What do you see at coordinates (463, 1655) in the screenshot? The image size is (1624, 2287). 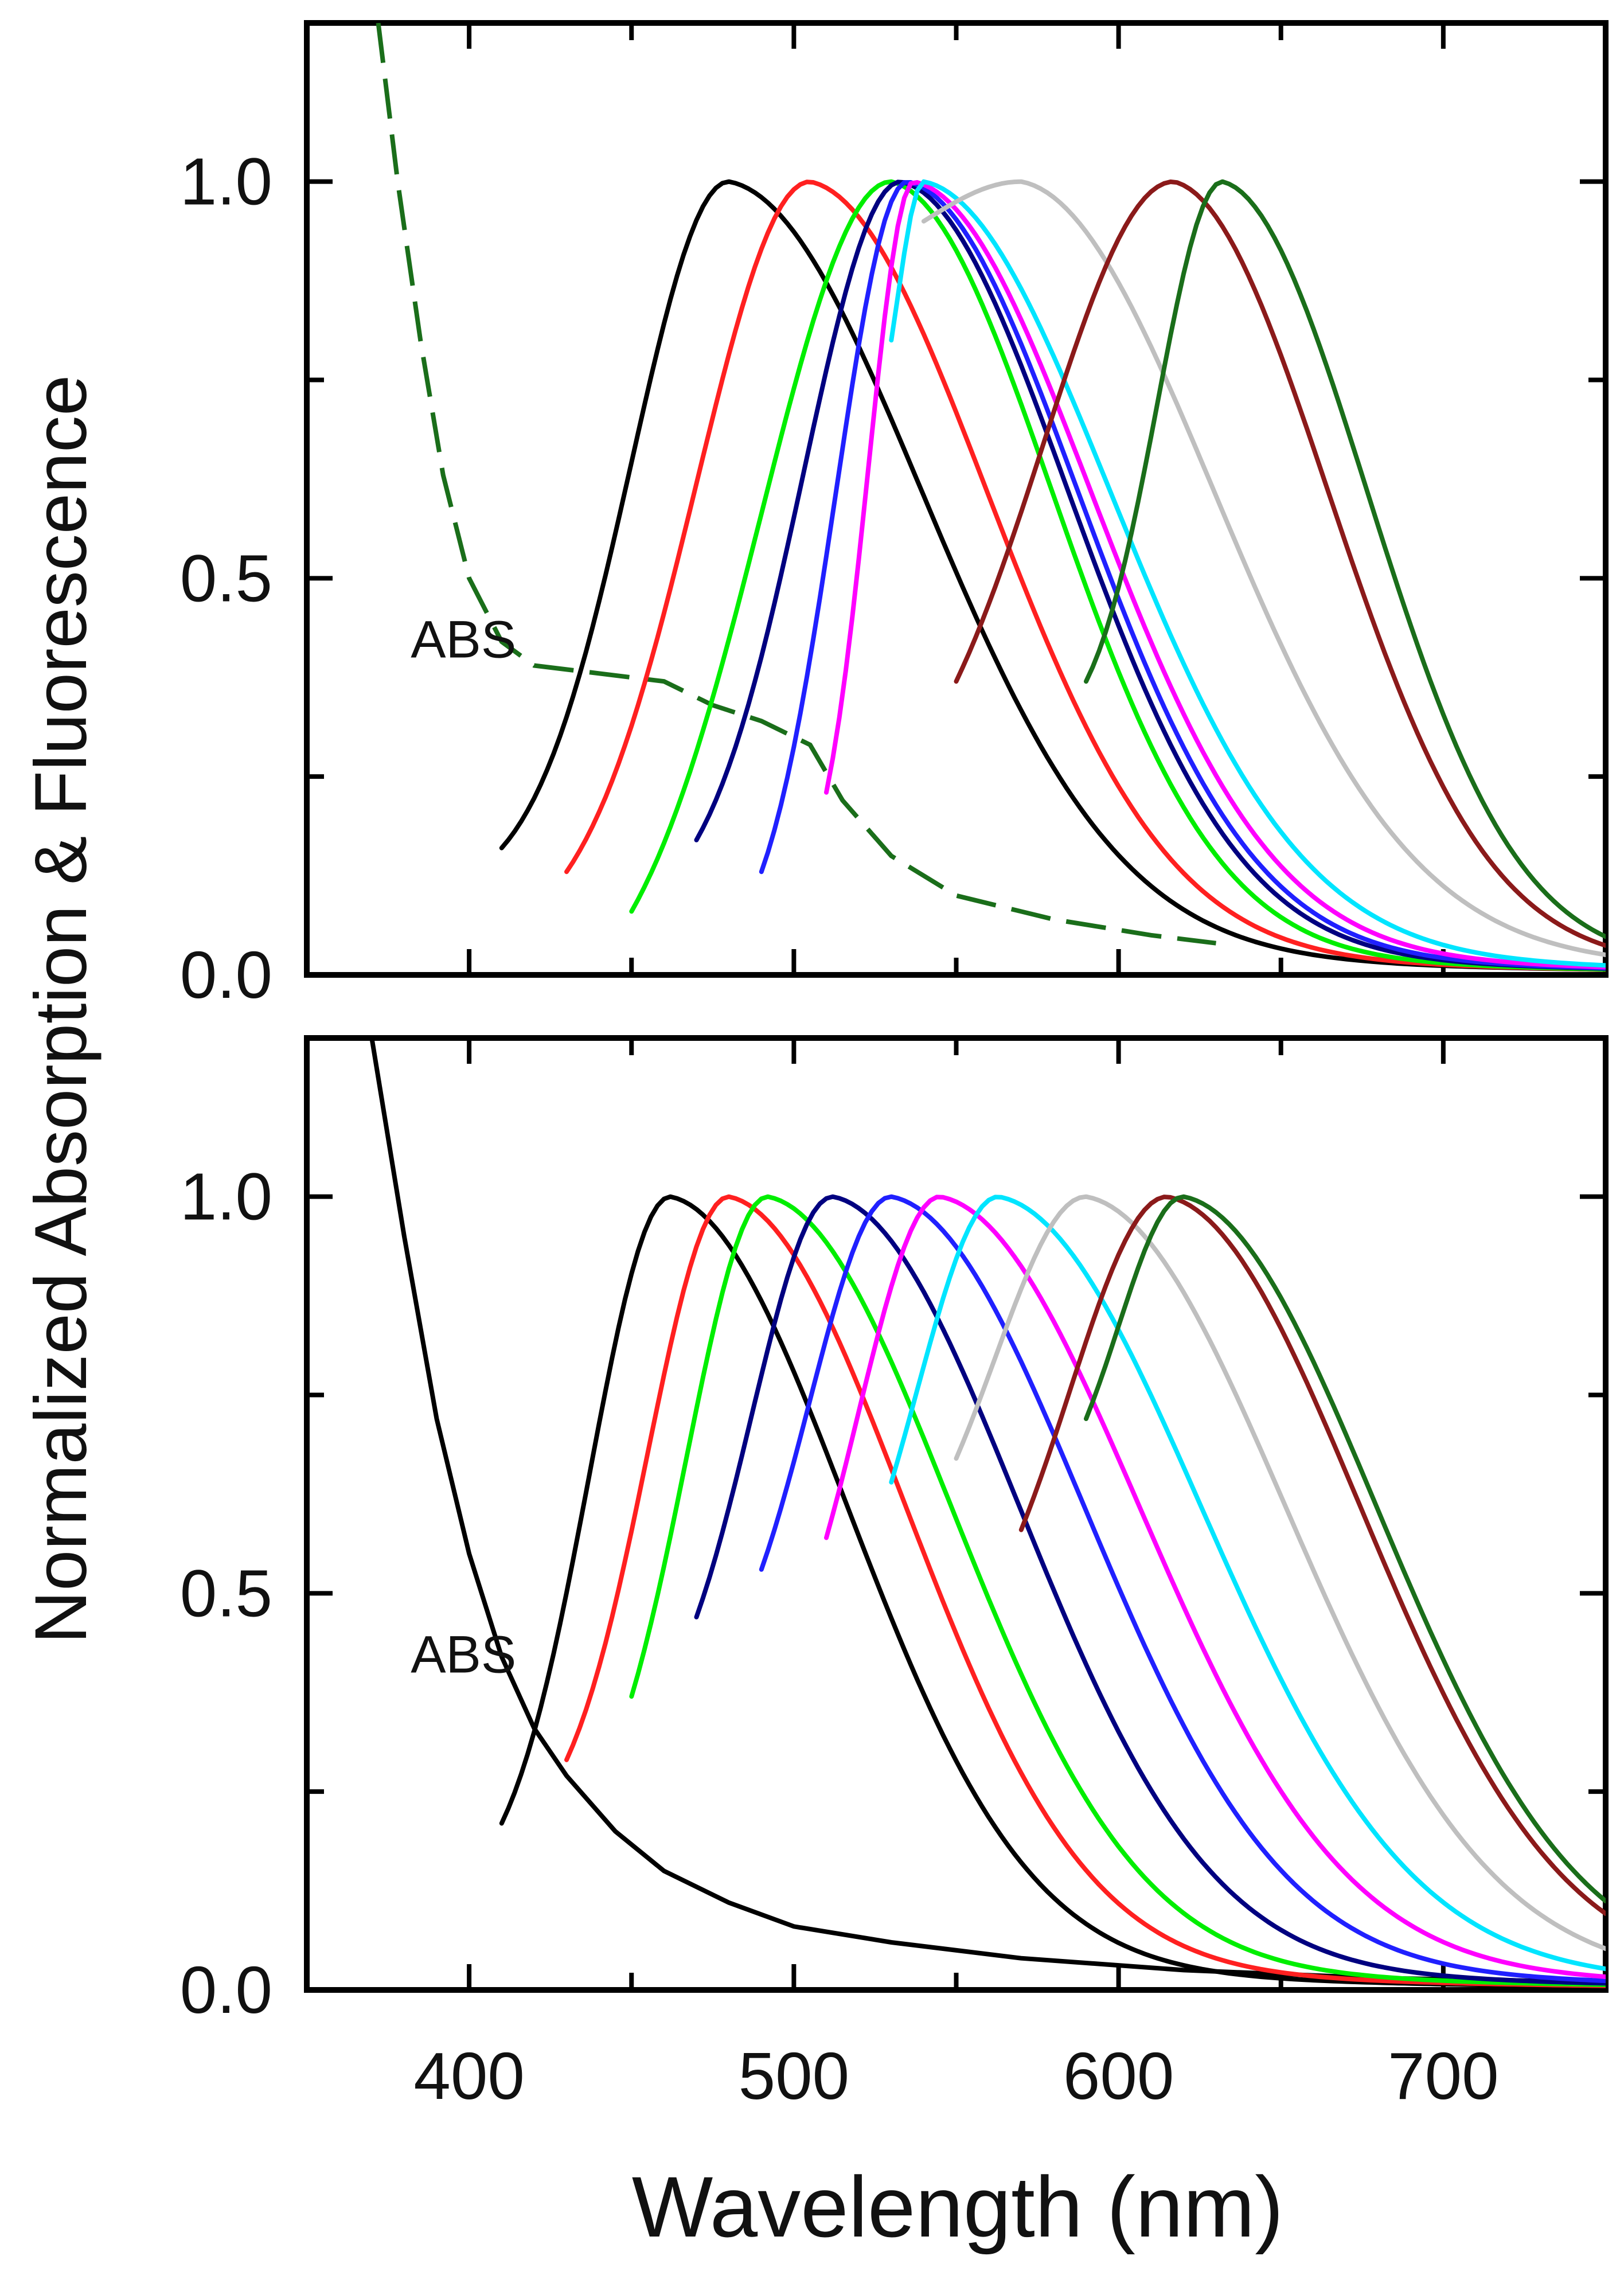 I see `bottom-abs-label: ABS` at bounding box center [463, 1655].